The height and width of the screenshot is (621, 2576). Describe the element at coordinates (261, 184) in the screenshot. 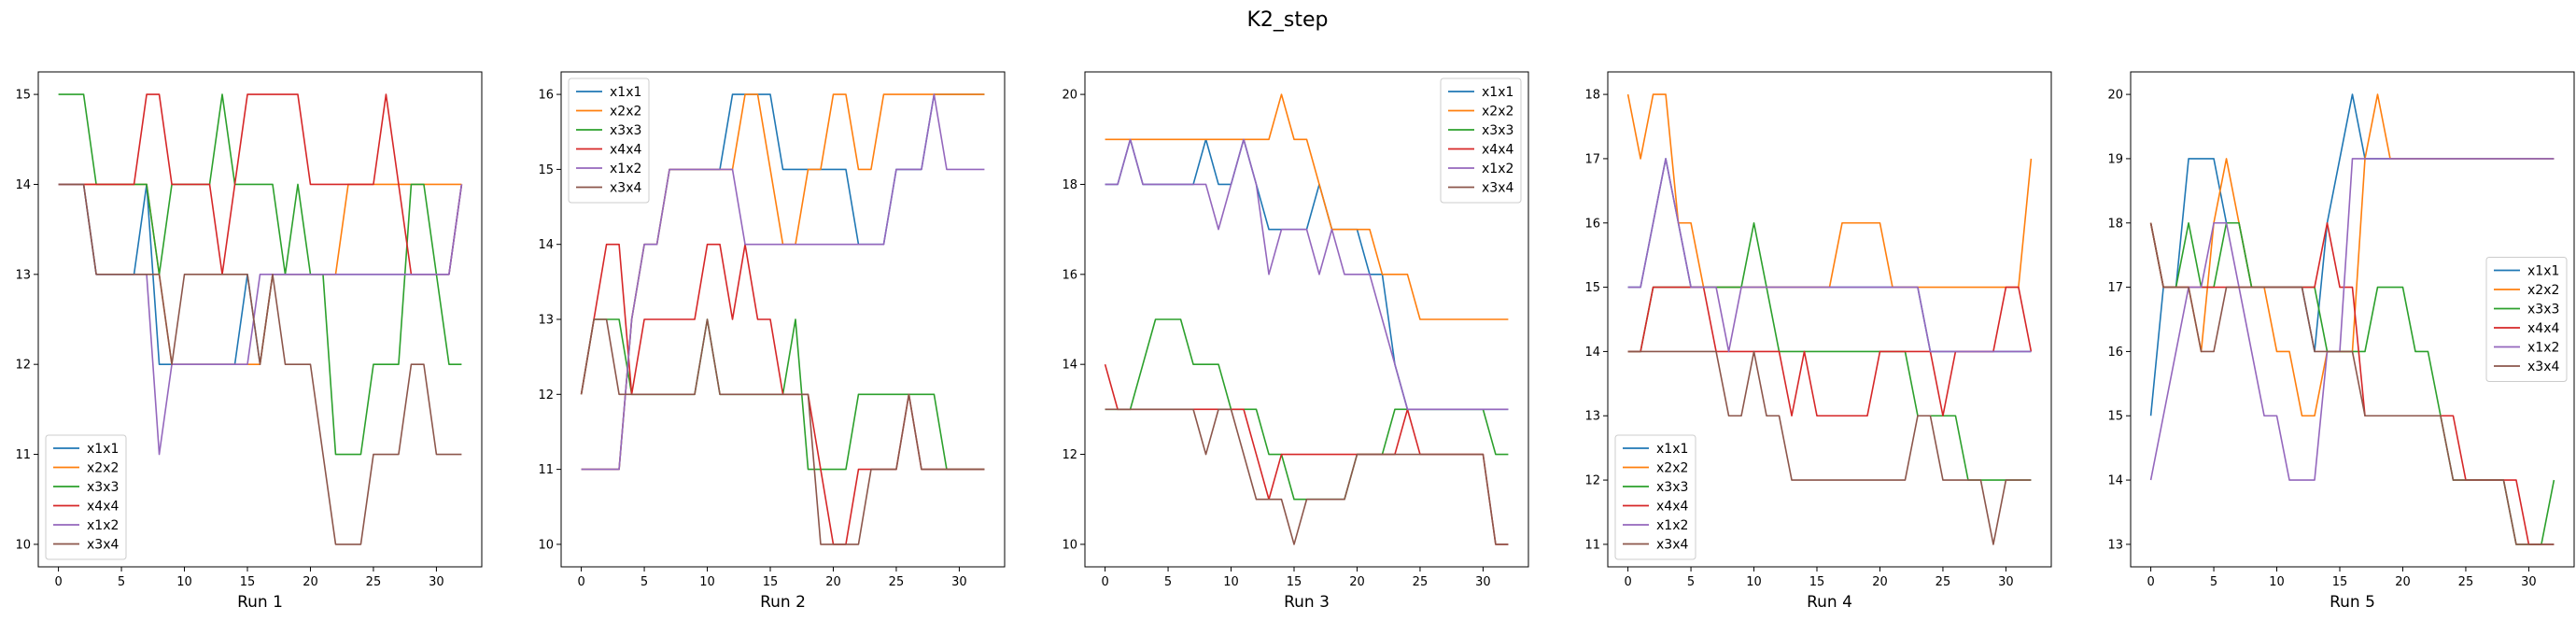

I see `series-line-x4x4` at that location.